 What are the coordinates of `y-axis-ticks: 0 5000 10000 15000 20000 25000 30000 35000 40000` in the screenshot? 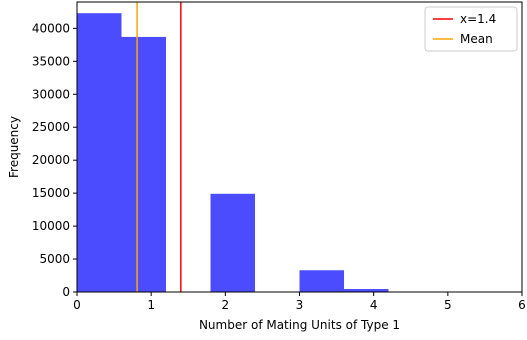 It's located at (54, 160).